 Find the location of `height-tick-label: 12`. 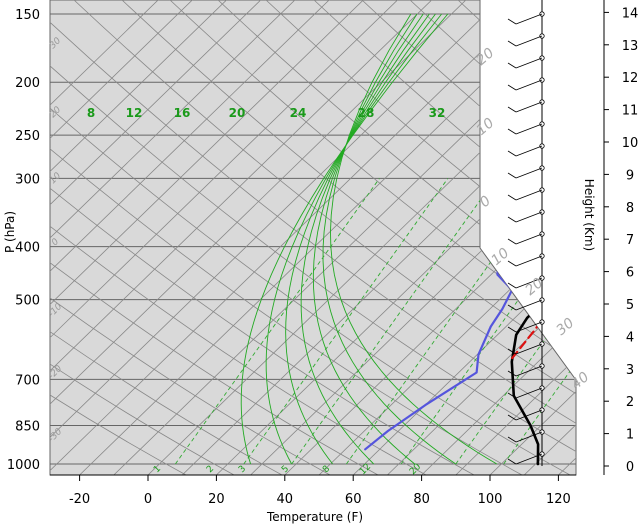

height-tick-label: 12 is located at coordinates (630, 78).